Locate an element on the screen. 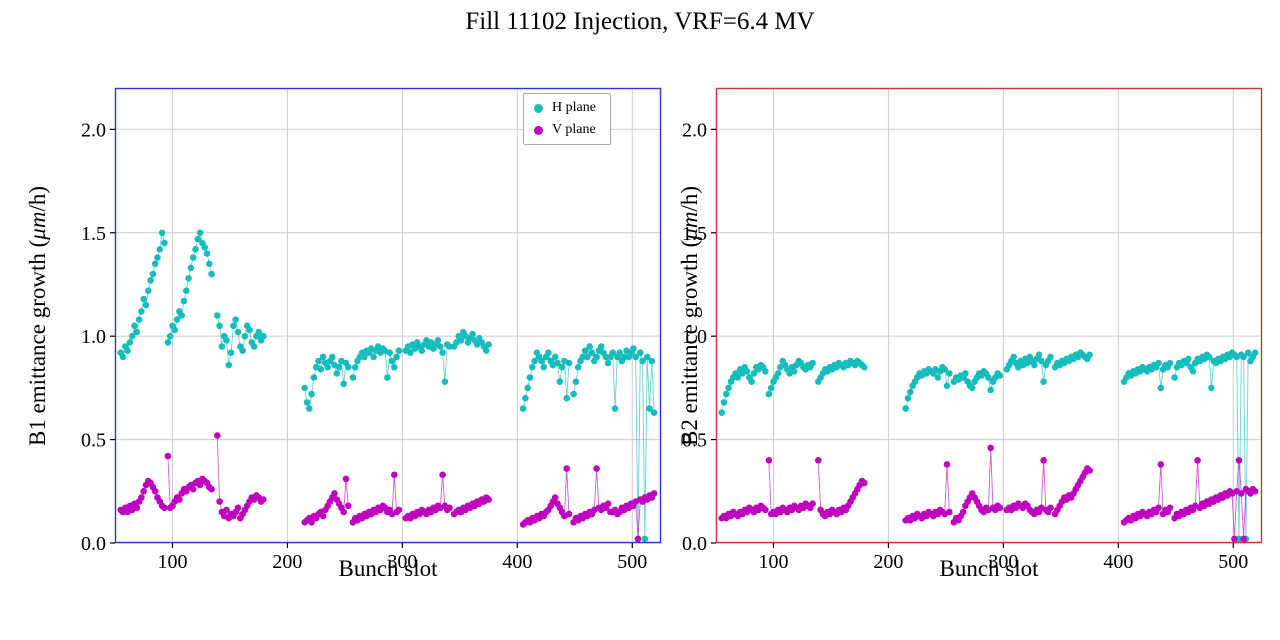 The height and width of the screenshot is (640, 1280). legend-label-v-plane: V plane is located at coordinates (574, 129).